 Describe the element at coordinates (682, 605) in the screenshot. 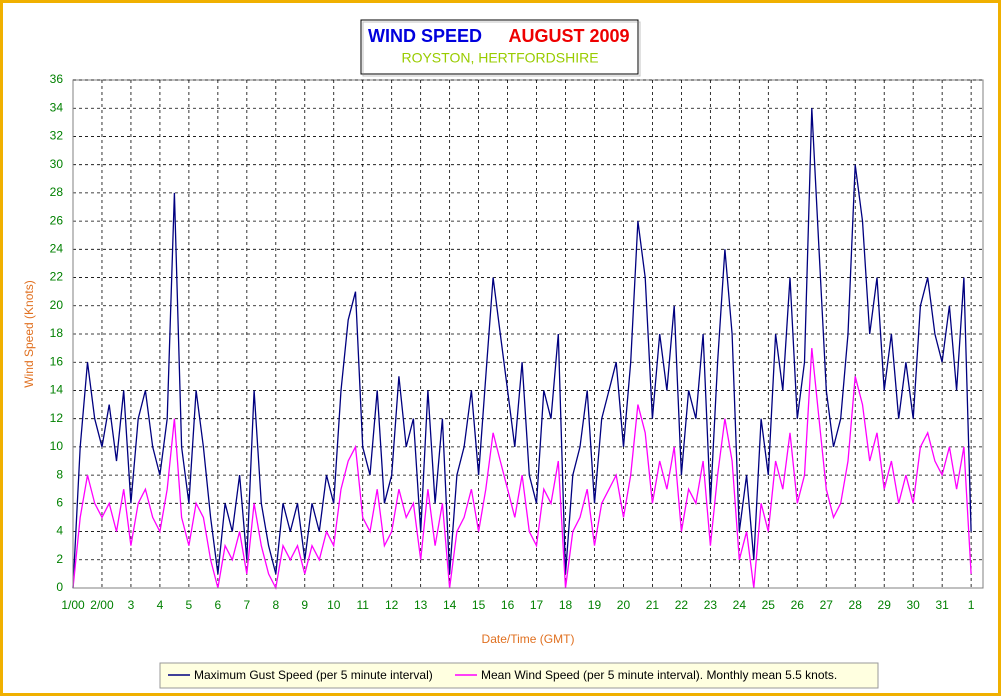

I see `x-tick-label: 22` at that location.